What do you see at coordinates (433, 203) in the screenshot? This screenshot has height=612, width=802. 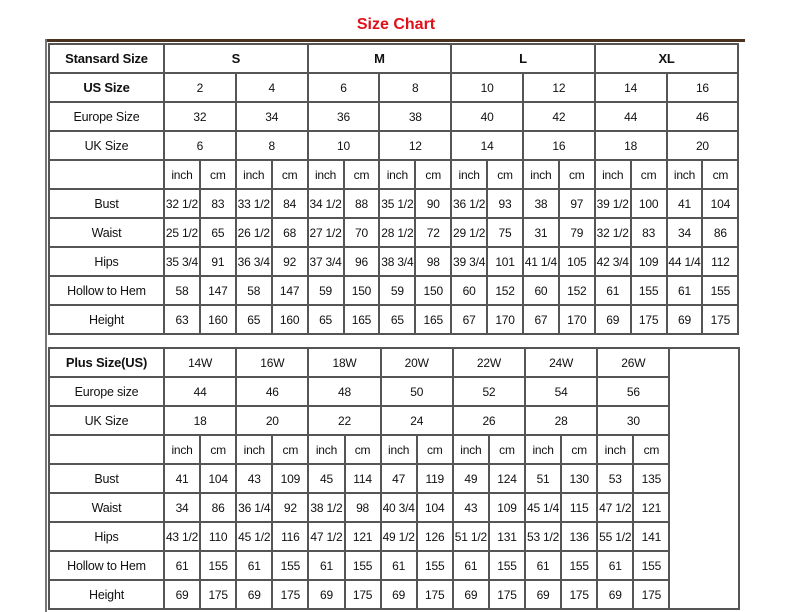 I see `measurement-value: 90` at bounding box center [433, 203].